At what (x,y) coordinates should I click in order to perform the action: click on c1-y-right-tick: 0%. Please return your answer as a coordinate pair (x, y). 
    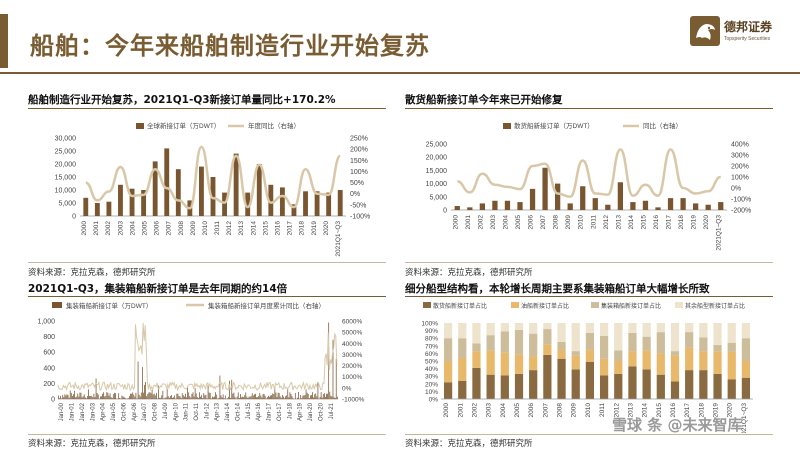
    Looking at the image, I should click on (355, 194).